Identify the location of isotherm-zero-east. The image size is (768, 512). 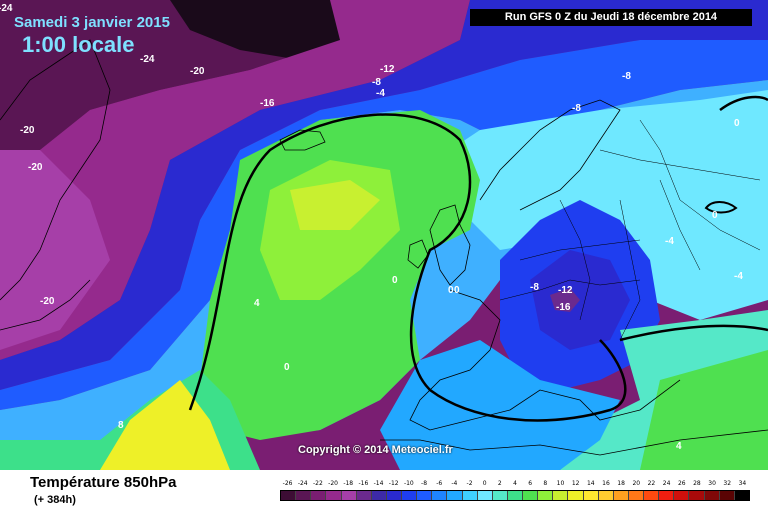
(693, 333).